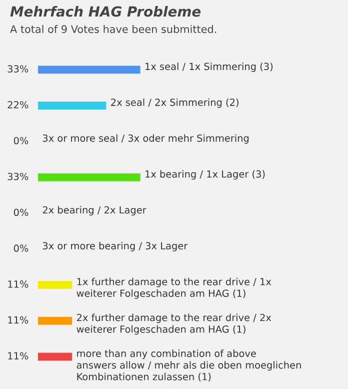  Describe the element at coordinates (174, 288) in the screenshot. I see `y-tick-label: 1x further damage to the rear drive / 1x weiterer Folgeschaden am HAG (1)` at that location.